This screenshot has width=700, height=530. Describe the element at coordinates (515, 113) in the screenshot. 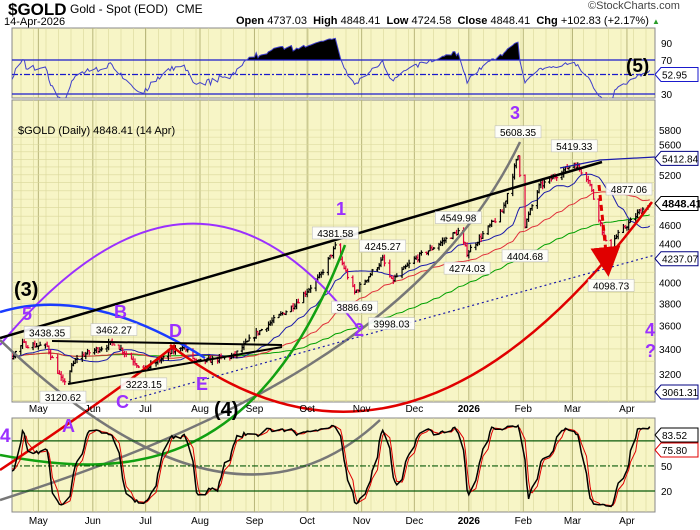

I see `wave-label-3: 3` at that location.